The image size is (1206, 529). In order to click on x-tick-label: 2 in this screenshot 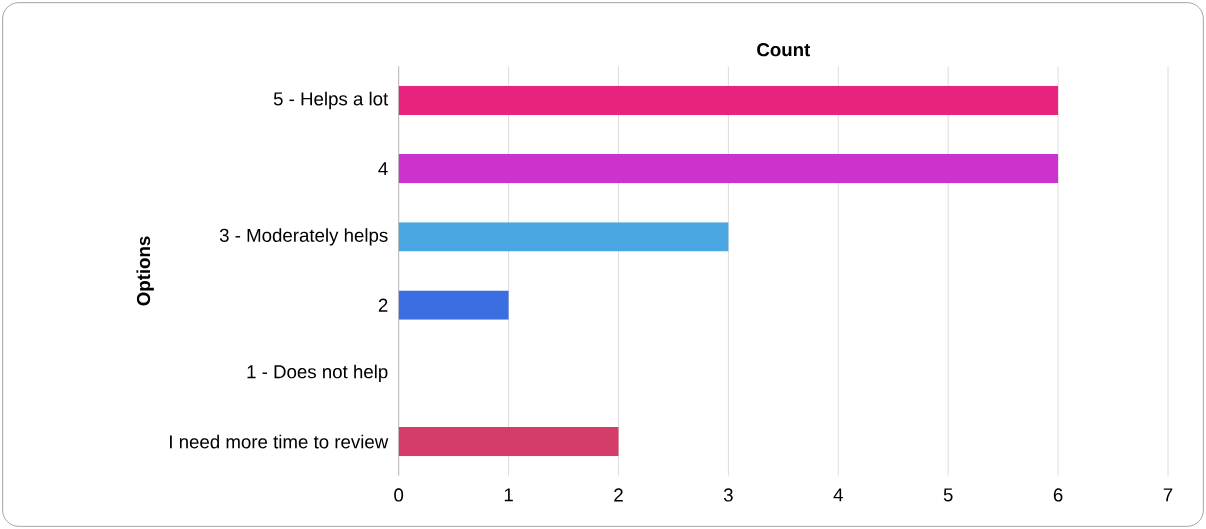, I will do `click(618, 495)`.